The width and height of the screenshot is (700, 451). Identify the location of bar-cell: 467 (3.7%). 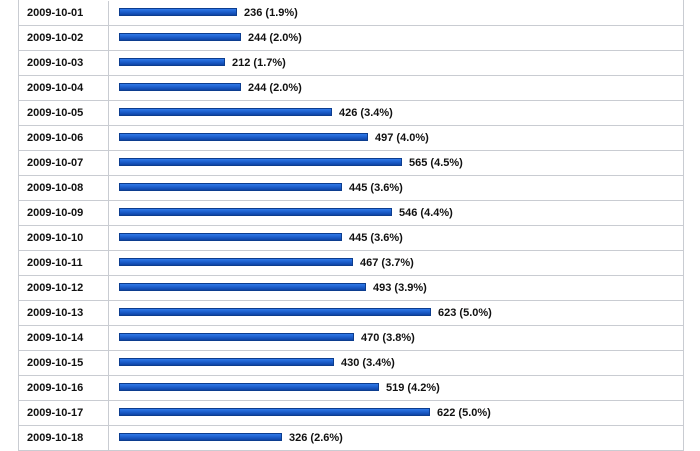
(396, 263).